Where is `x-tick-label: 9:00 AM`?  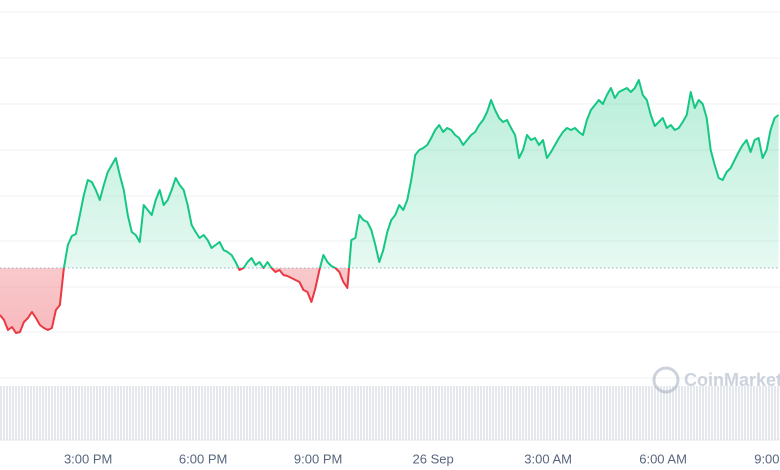
x-tick-label: 9:00 AM is located at coordinates (767, 458).